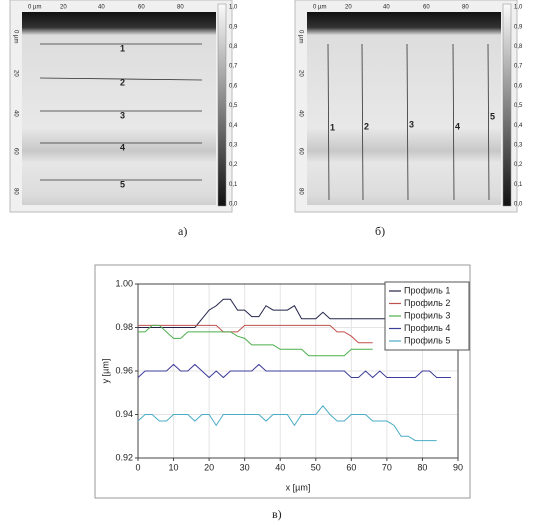 The image size is (554, 525). What do you see at coordinates (458, 467) in the screenshot?
I see `x-tick-label: 90` at bounding box center [458, 467].